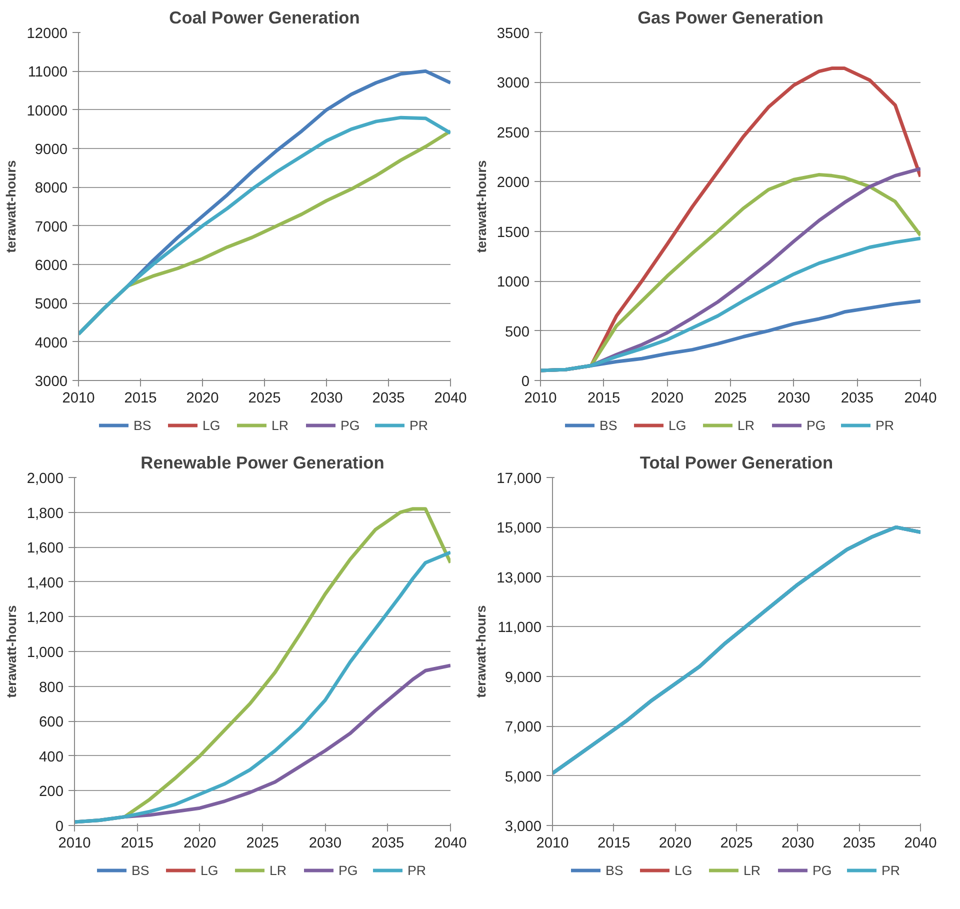  Describe the element at coordinates (51, 150) in the screenshot. I see `y-tick-label: 9000` at that location.